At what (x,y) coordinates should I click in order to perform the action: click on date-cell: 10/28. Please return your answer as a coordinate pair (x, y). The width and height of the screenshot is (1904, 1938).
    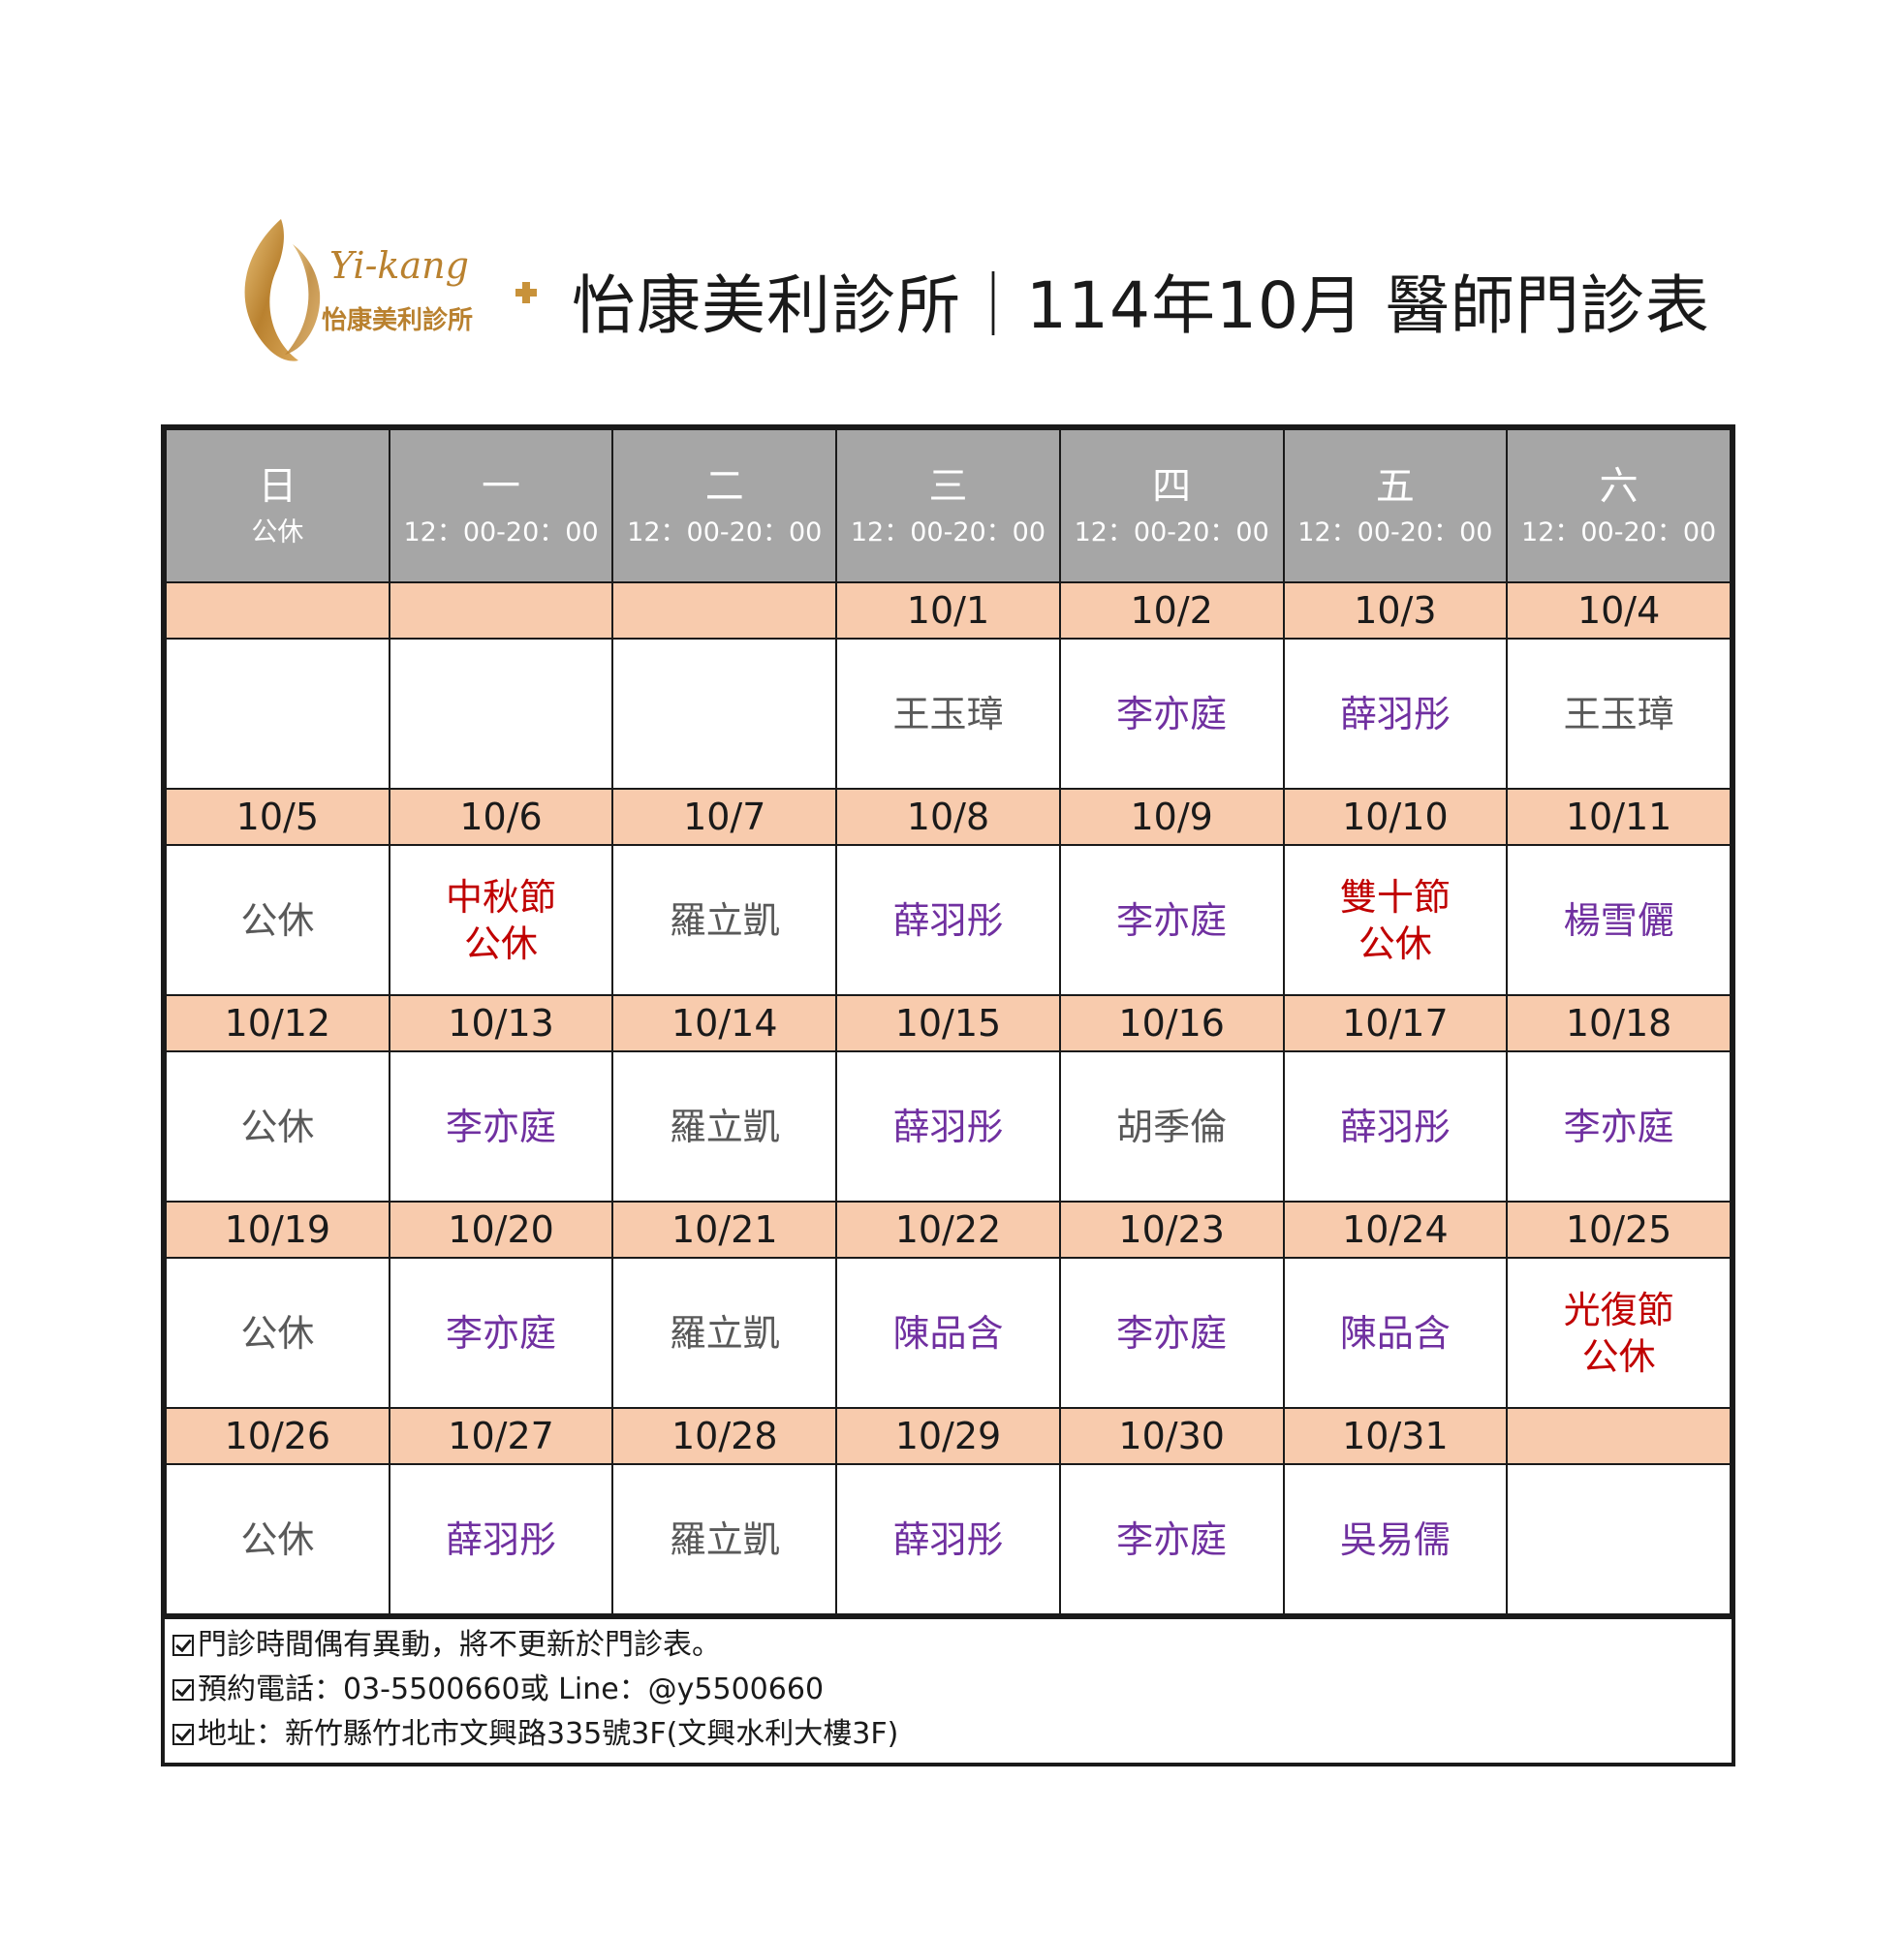
    Looking at the image, I should click on (725, 1436).